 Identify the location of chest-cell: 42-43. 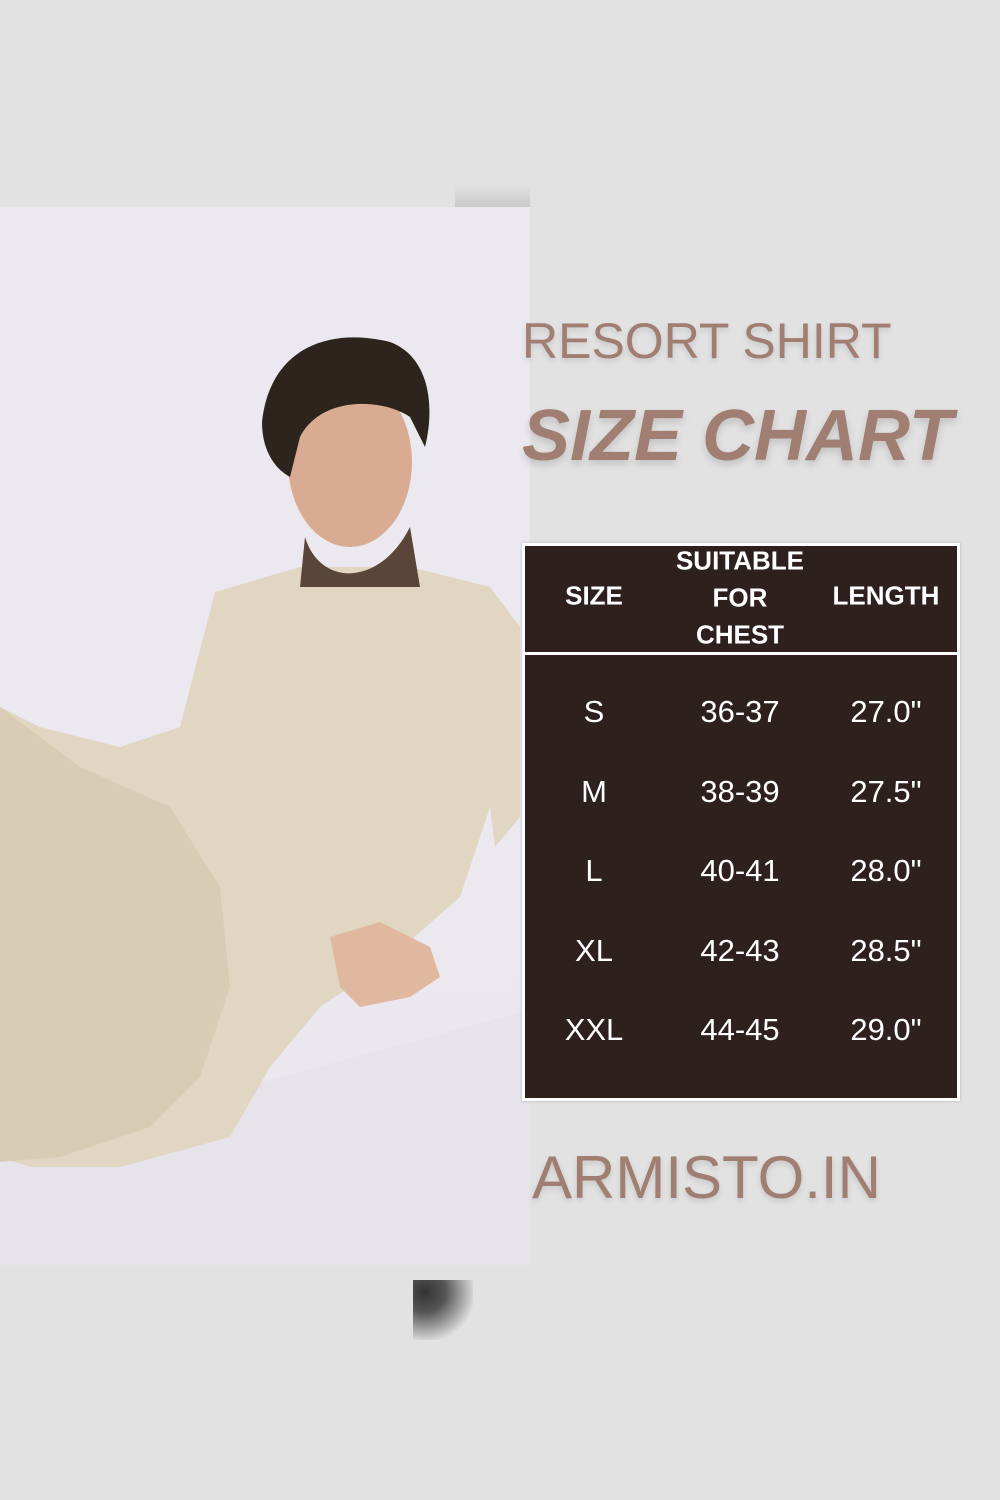
(740, 950).